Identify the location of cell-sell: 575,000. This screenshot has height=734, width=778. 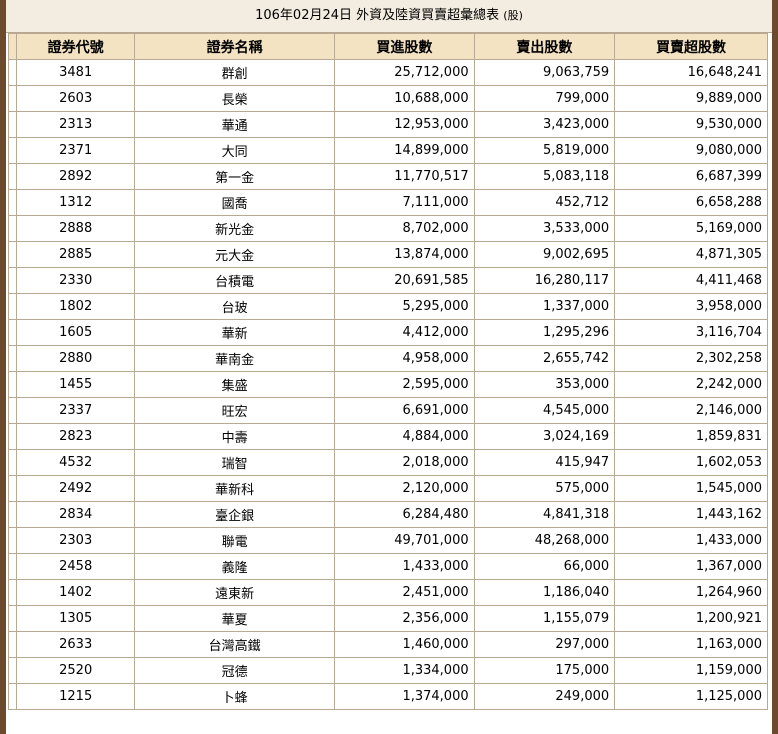
(544, 488).